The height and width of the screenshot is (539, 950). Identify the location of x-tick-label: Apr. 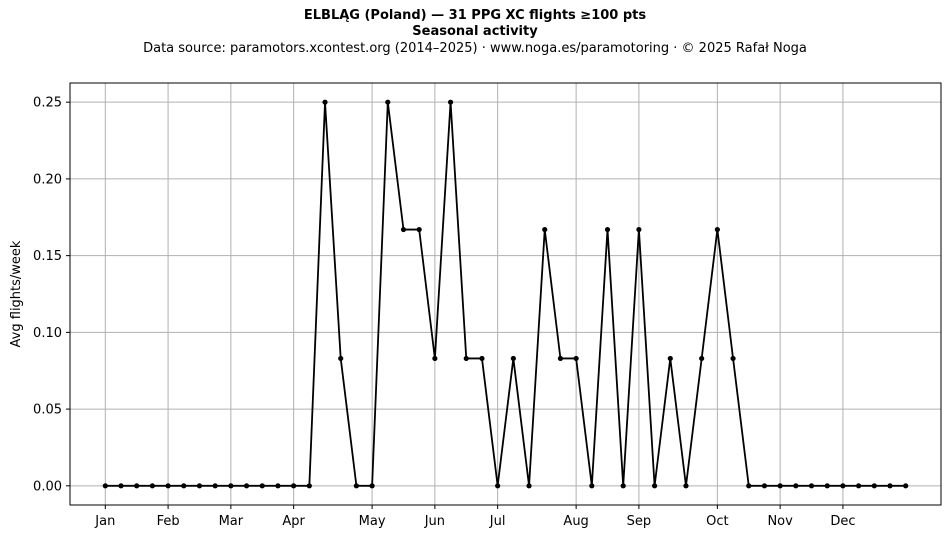
(293, 521).